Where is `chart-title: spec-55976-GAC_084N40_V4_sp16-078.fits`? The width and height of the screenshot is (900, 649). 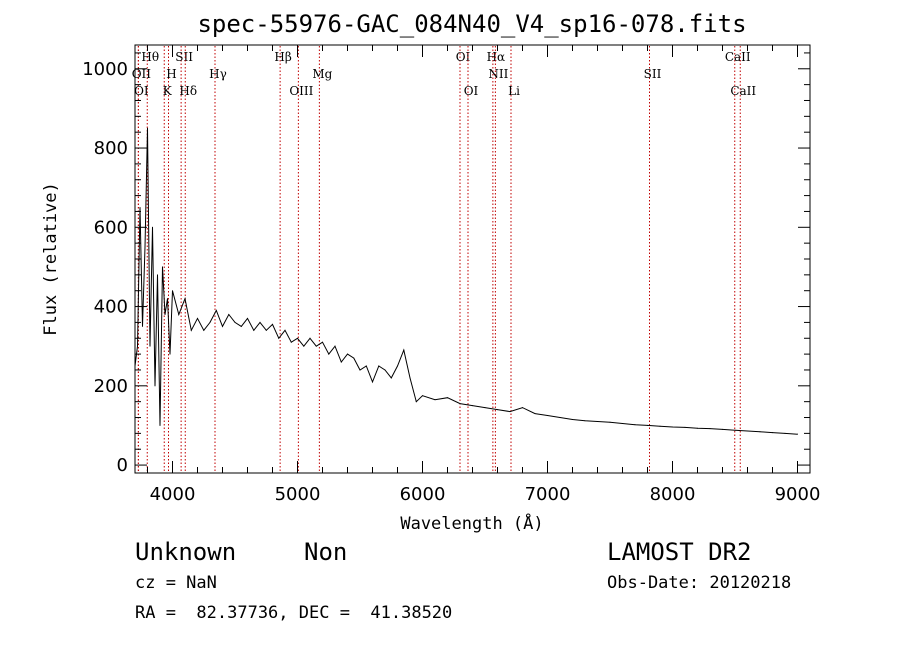 chart-title: spec-55976-GAC_084N40_V4_sp16-078.fits is located at coordinates (471, 24).